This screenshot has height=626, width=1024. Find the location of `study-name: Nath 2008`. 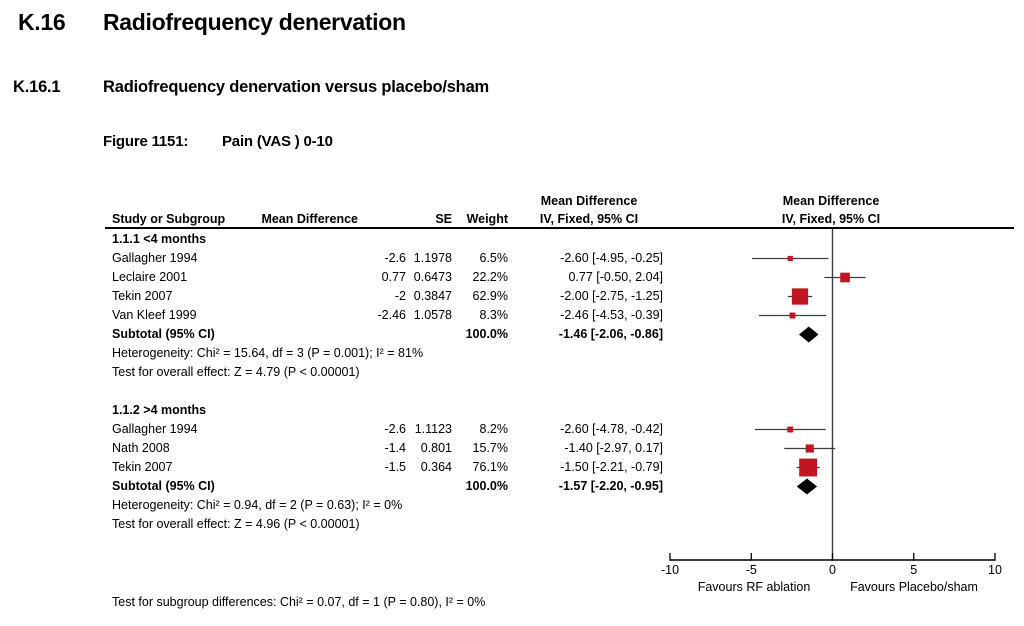

study-name: Nath 2008 is located at coordinates (141, 448).